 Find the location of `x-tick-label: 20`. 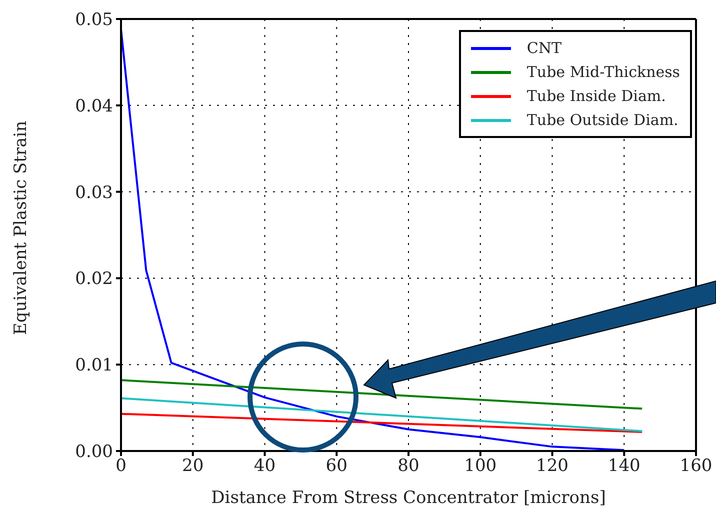

x-tick-label: 20 is located at coordinates (193, 466).